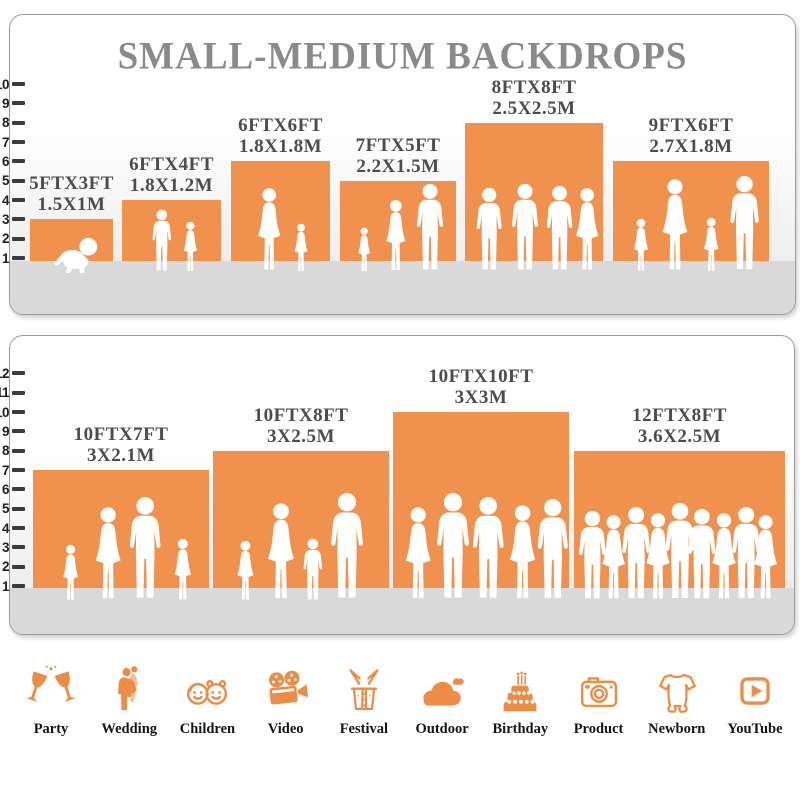 Image resolution: width=800 pixels, height=800 pixels. What do you see at coordinates (402, 287) in the screenshot?
I see `panel-floor` at bounding box center [402, 287].